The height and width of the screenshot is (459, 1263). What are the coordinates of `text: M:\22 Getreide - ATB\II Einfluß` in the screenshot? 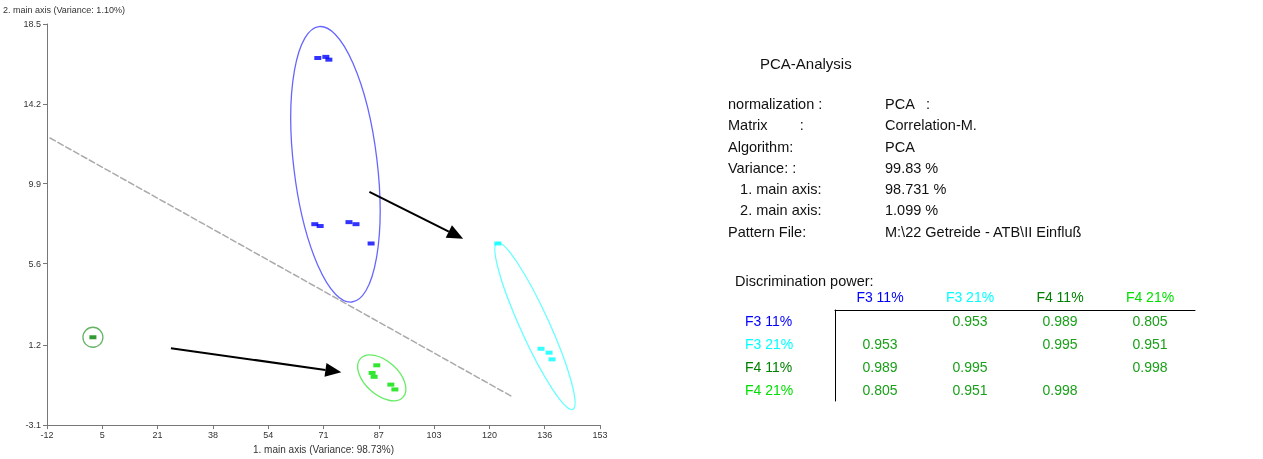 It's located at (984, 232).